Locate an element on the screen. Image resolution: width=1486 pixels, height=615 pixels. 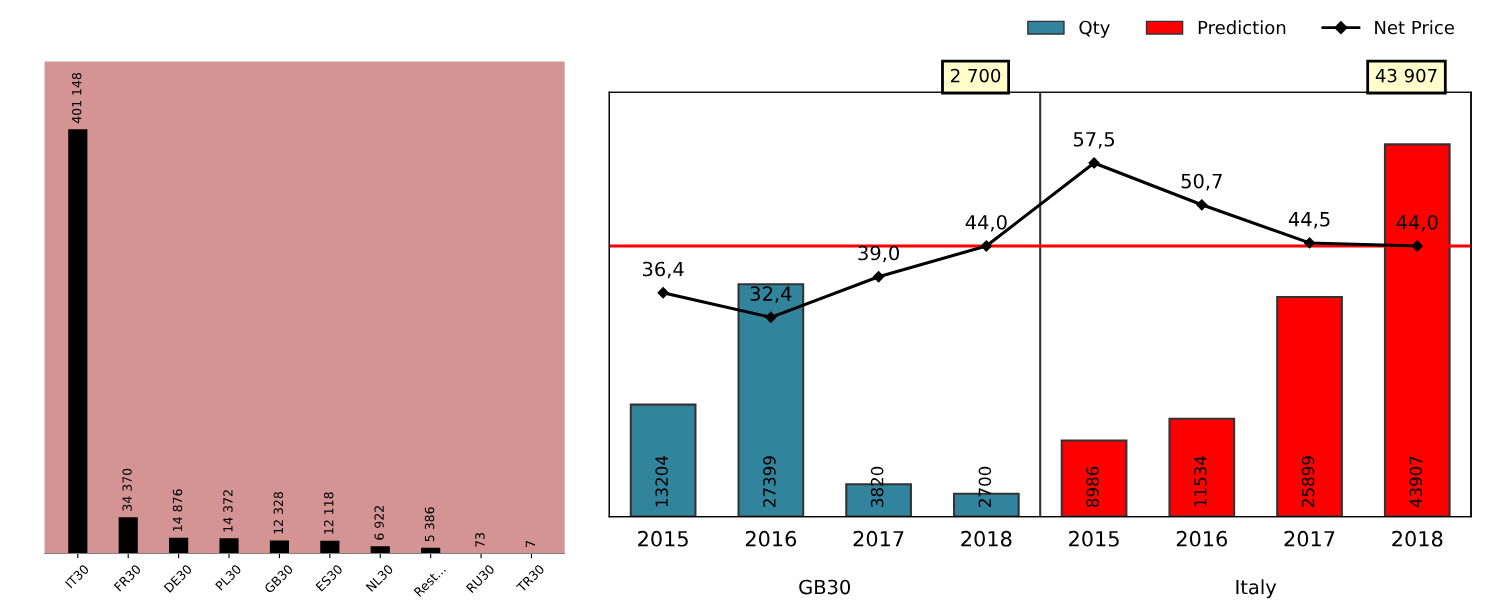
data-label: 11534 is located at coordinates (1200, 481).